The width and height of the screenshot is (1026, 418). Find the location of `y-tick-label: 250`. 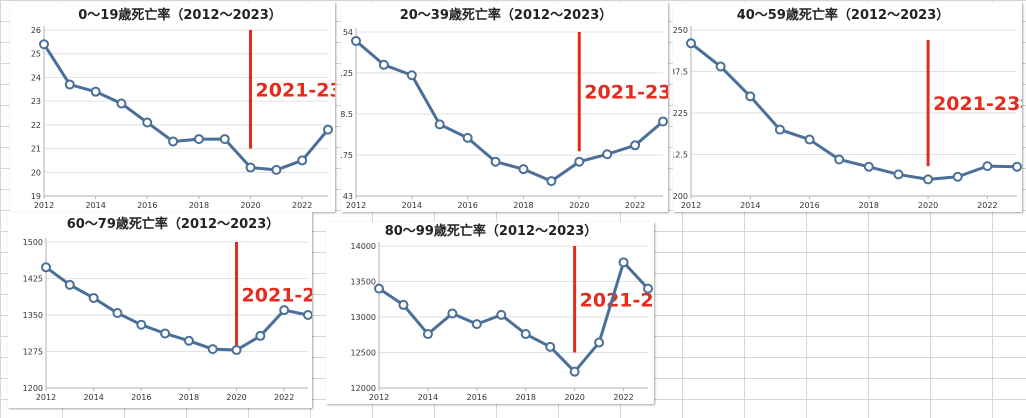

y-tick-label: 250 is located at coordinates (680, 30).